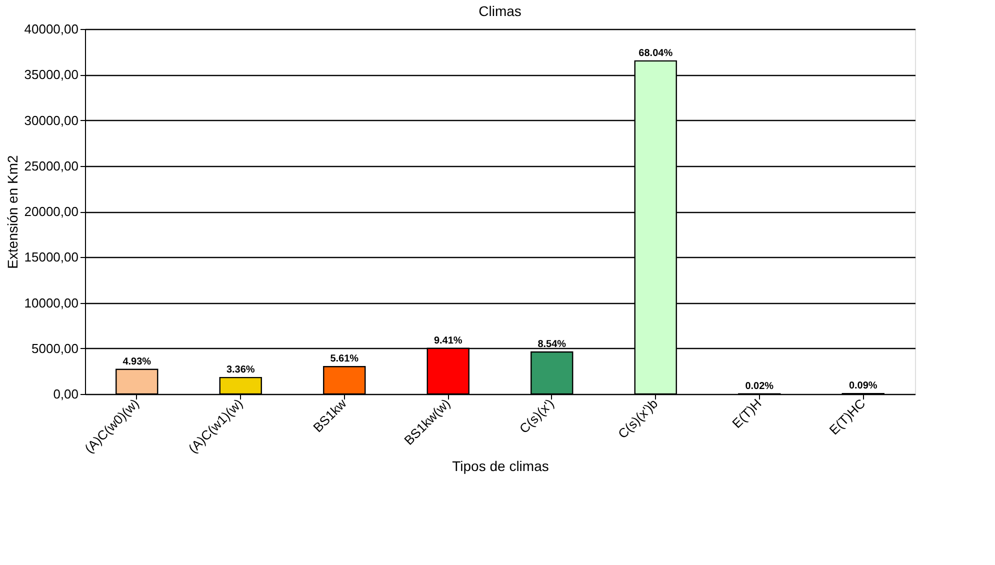  I want to click on y-axis-title: Extensión en Km2, so click(12, 211).